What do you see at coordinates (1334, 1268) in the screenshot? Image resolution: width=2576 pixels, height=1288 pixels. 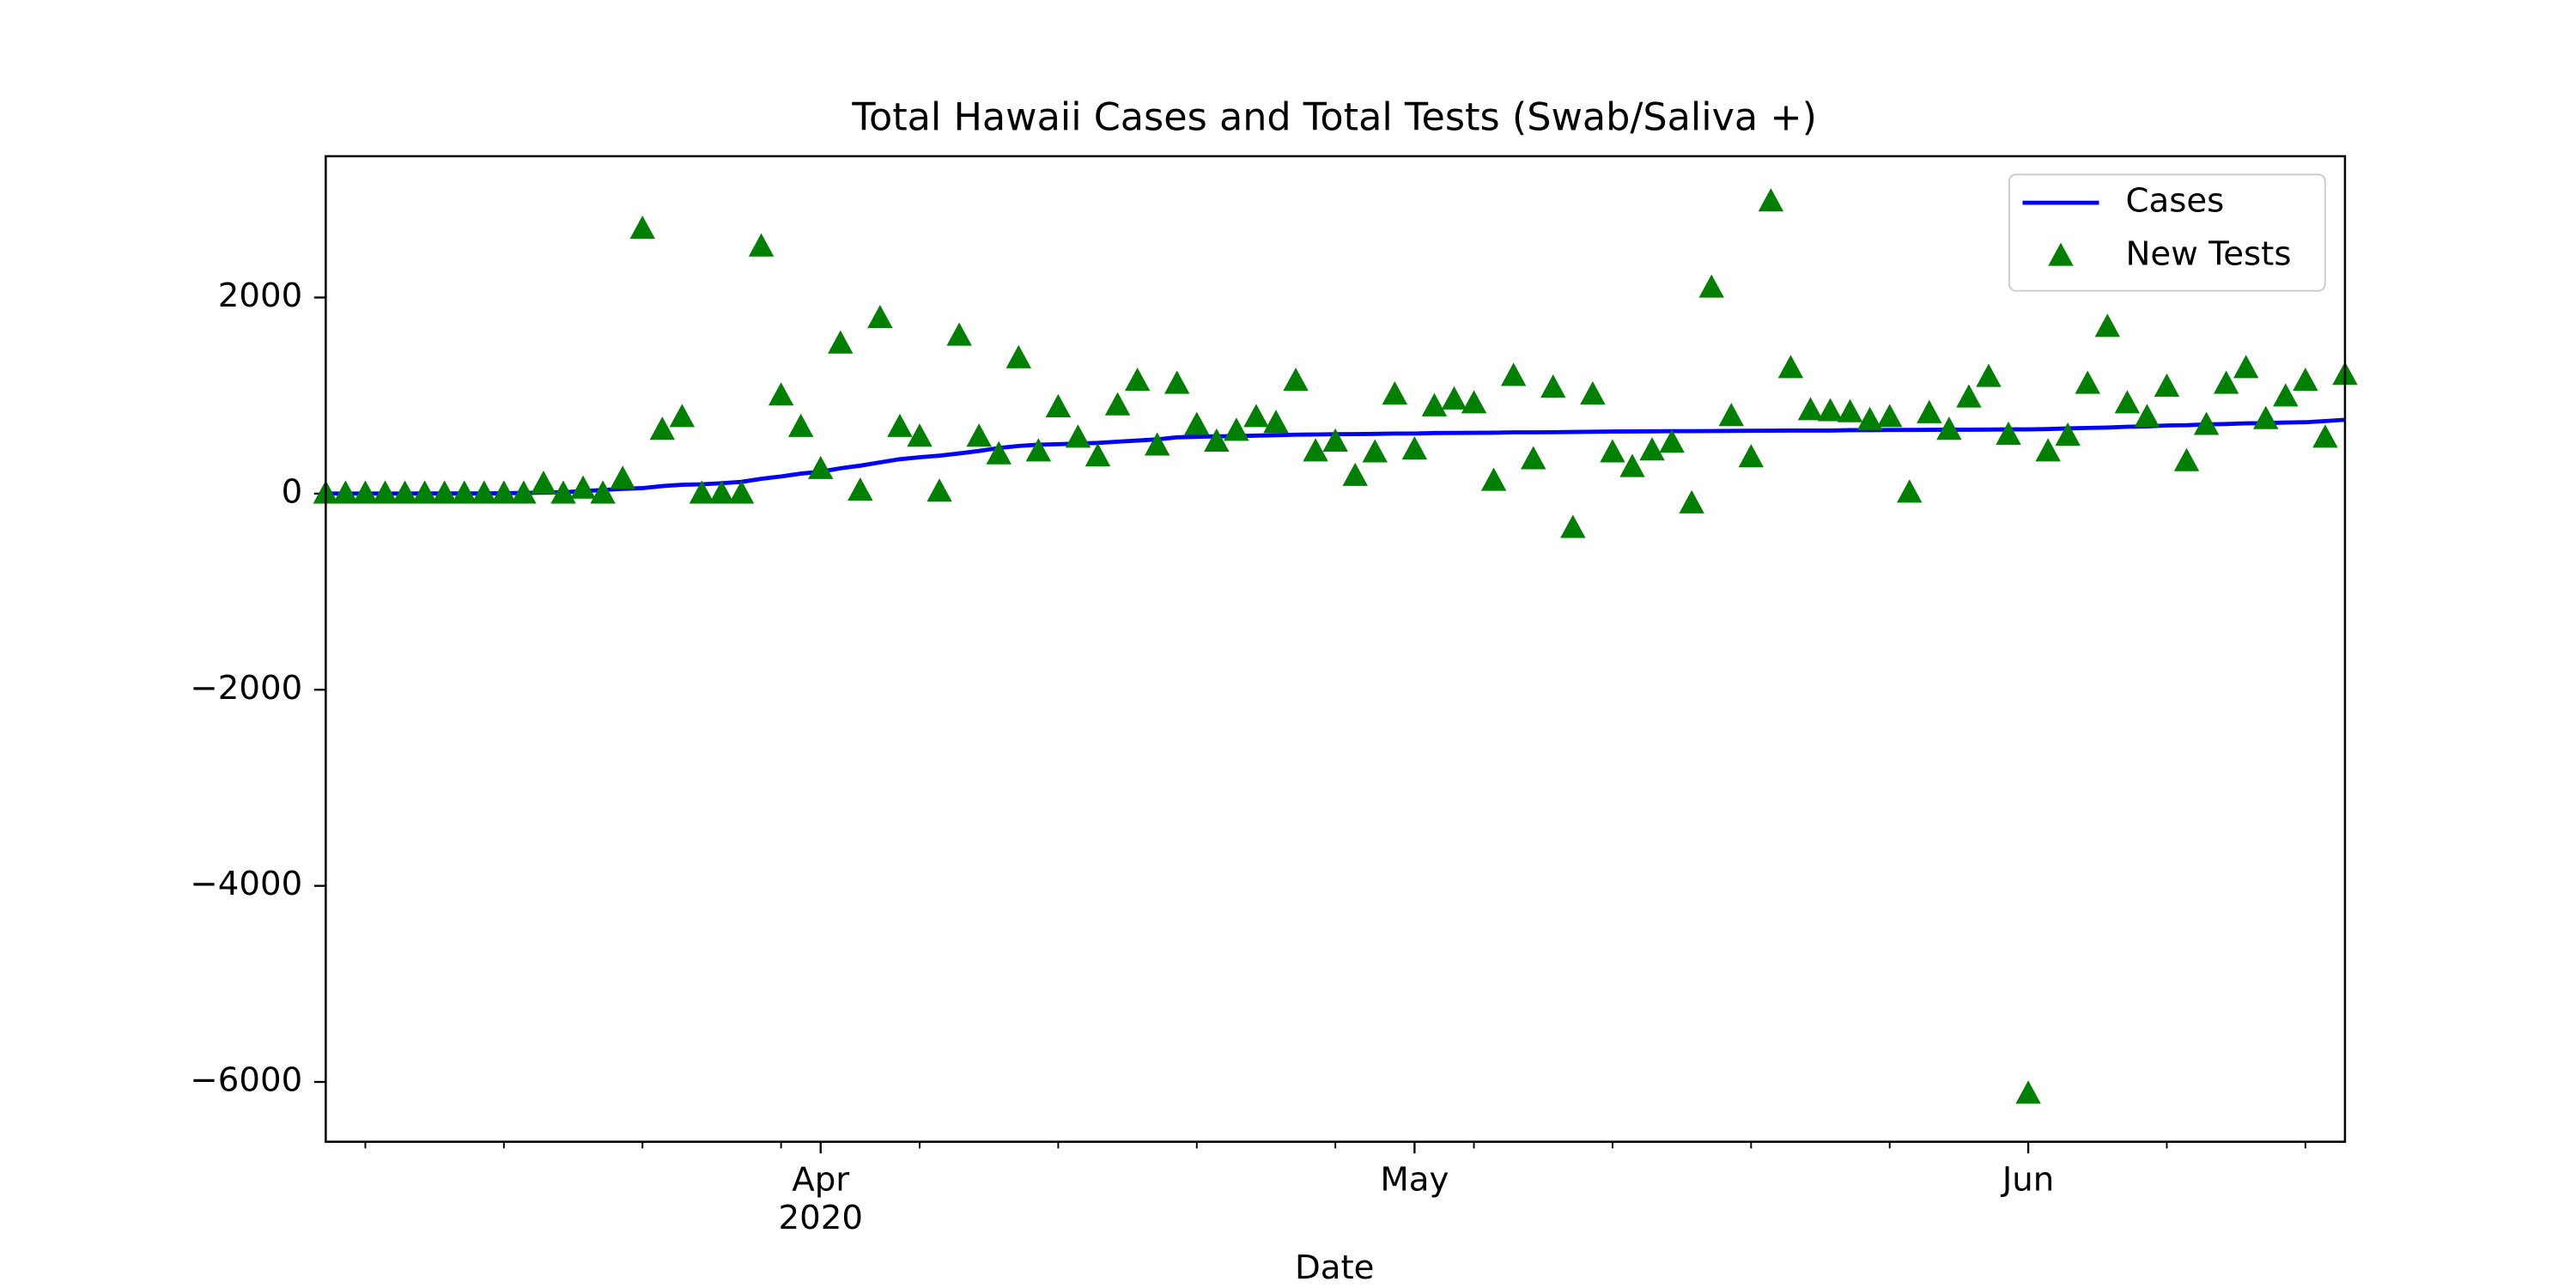 I see `x-axis-label: Date` at bounding box center [1334, 1268].